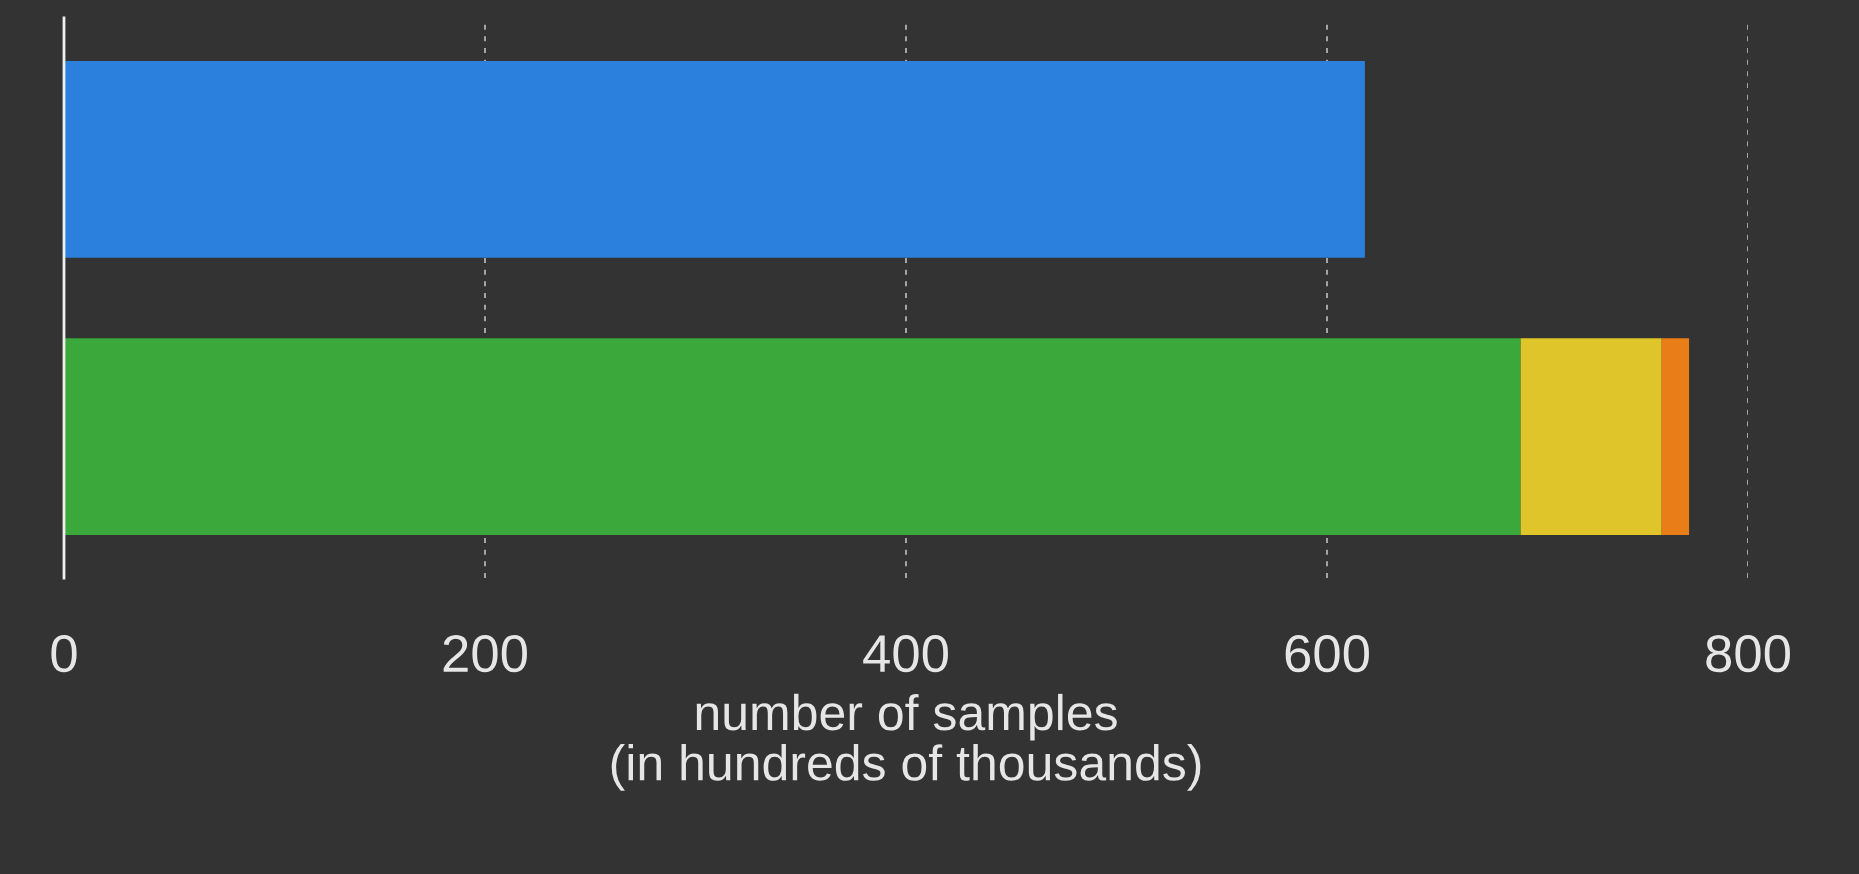 The height and width of the screenshot is (874, 1859). I want to click on x-tick-label: 200, so click(485, 653).